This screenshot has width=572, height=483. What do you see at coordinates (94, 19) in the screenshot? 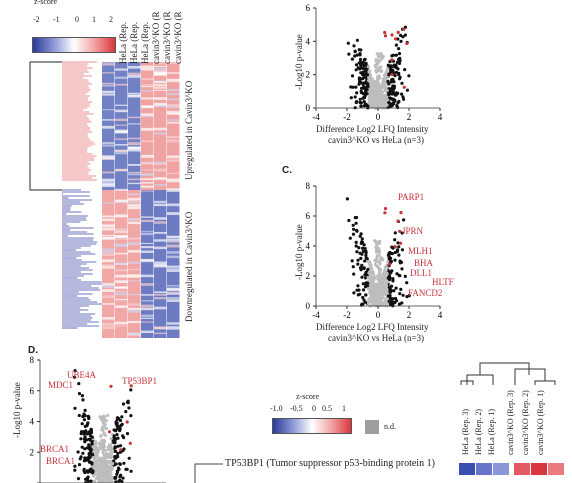
I see `heatmap-scale-tick-3: 1` at bounding box center [94, 19].